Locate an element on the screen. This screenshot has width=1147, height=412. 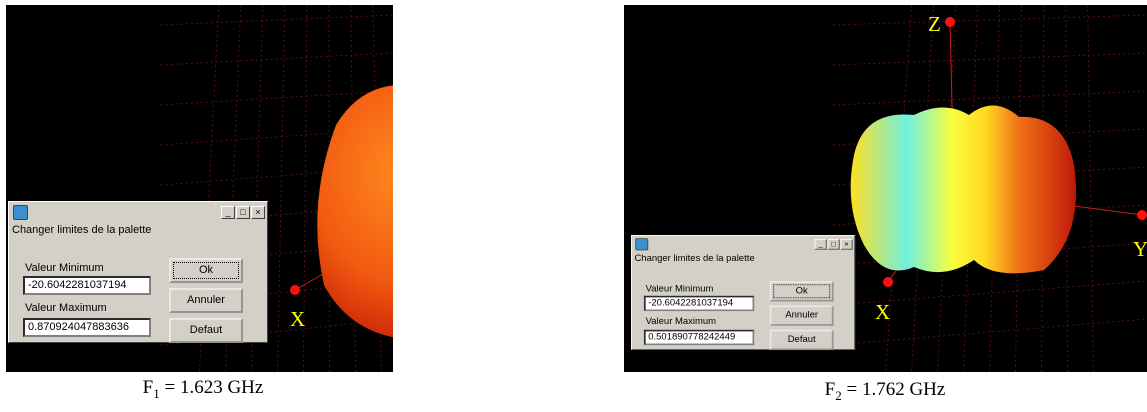
caption: F2 = 1.762 GHz is located at coordinates (885, 391).